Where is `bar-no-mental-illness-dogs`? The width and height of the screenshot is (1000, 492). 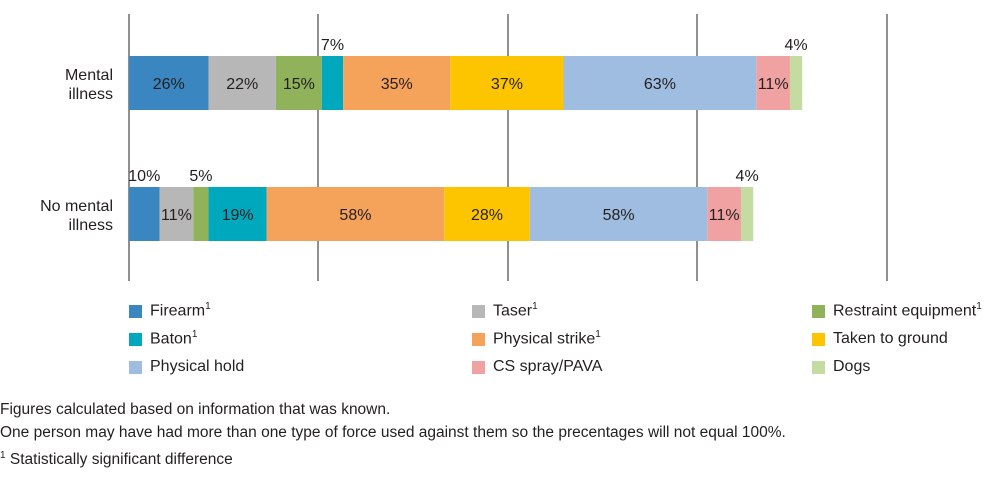
bar-no-mental-illness-dogs is located at coordinates (747, 214).